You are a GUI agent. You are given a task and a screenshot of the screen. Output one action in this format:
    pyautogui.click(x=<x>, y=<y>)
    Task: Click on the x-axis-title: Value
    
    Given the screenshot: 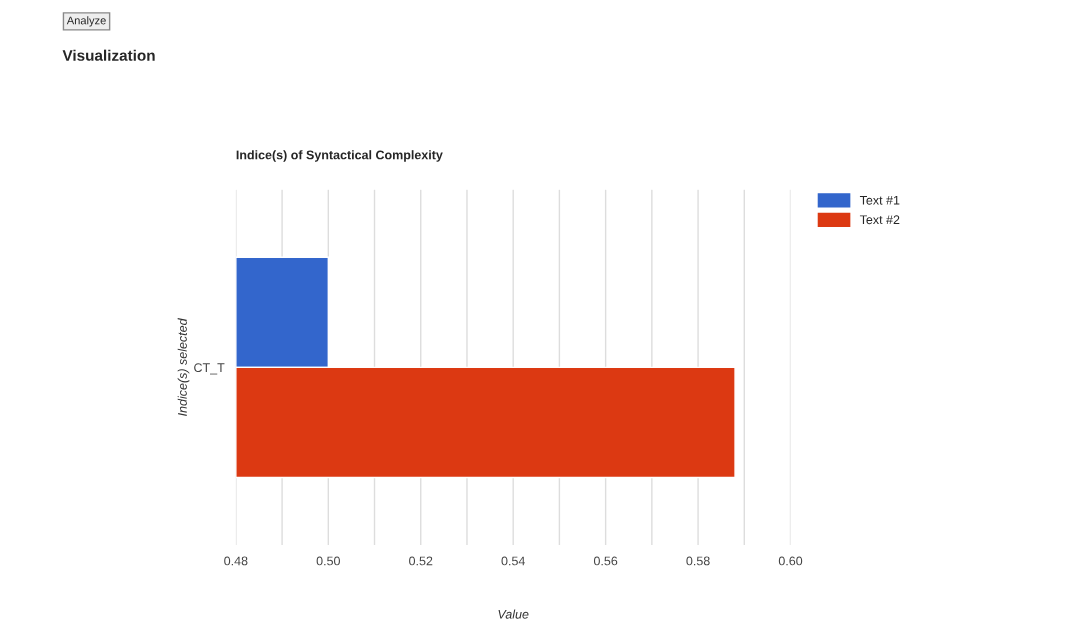 What is the action you would take?
    pyautogui.click(x=513, y=614)
    